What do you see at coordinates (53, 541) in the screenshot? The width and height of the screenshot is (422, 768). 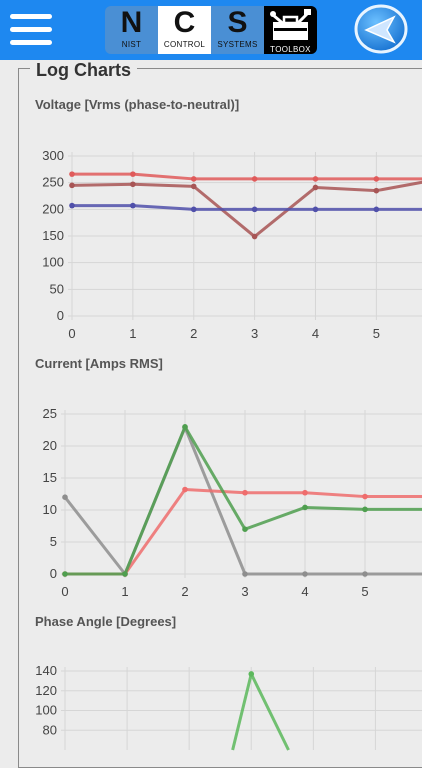 I see `y-tick-label: 5` at bounding box center [53, 541].